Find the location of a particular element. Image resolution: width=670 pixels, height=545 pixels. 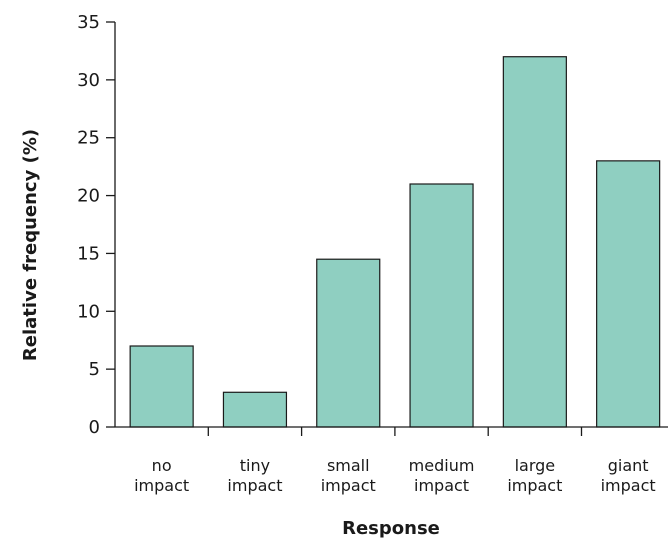

x-category-label: tiny impact is located at coordinates (254, 475).